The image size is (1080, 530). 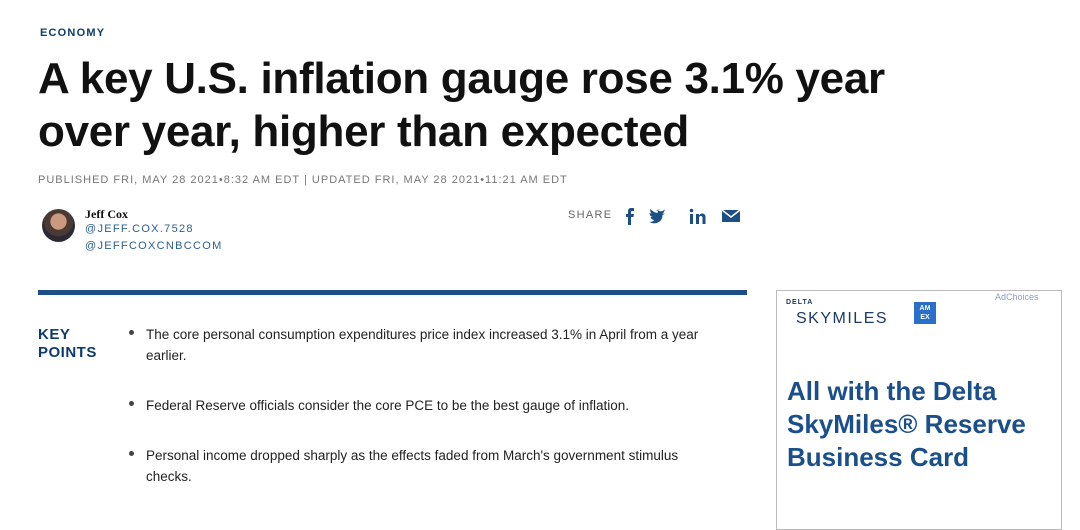 What do you see at coordinates (630, 216) in the screenshot?
I see `facebook-icon` at bounding box center [630, 216].